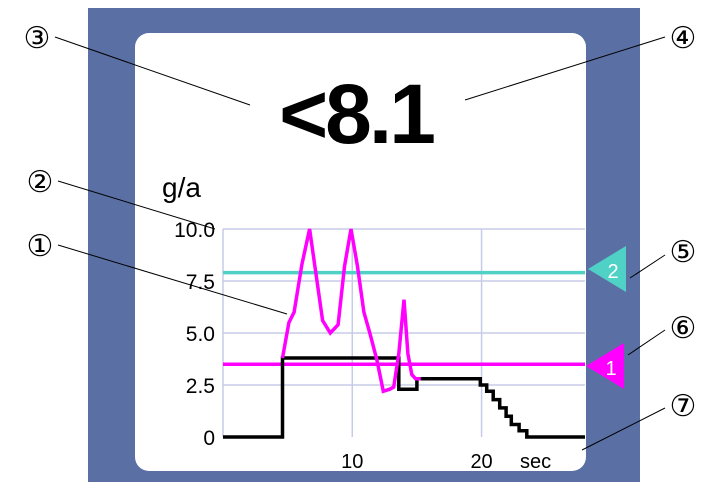  I want to click on callout-2: ②, so click(40, 182).